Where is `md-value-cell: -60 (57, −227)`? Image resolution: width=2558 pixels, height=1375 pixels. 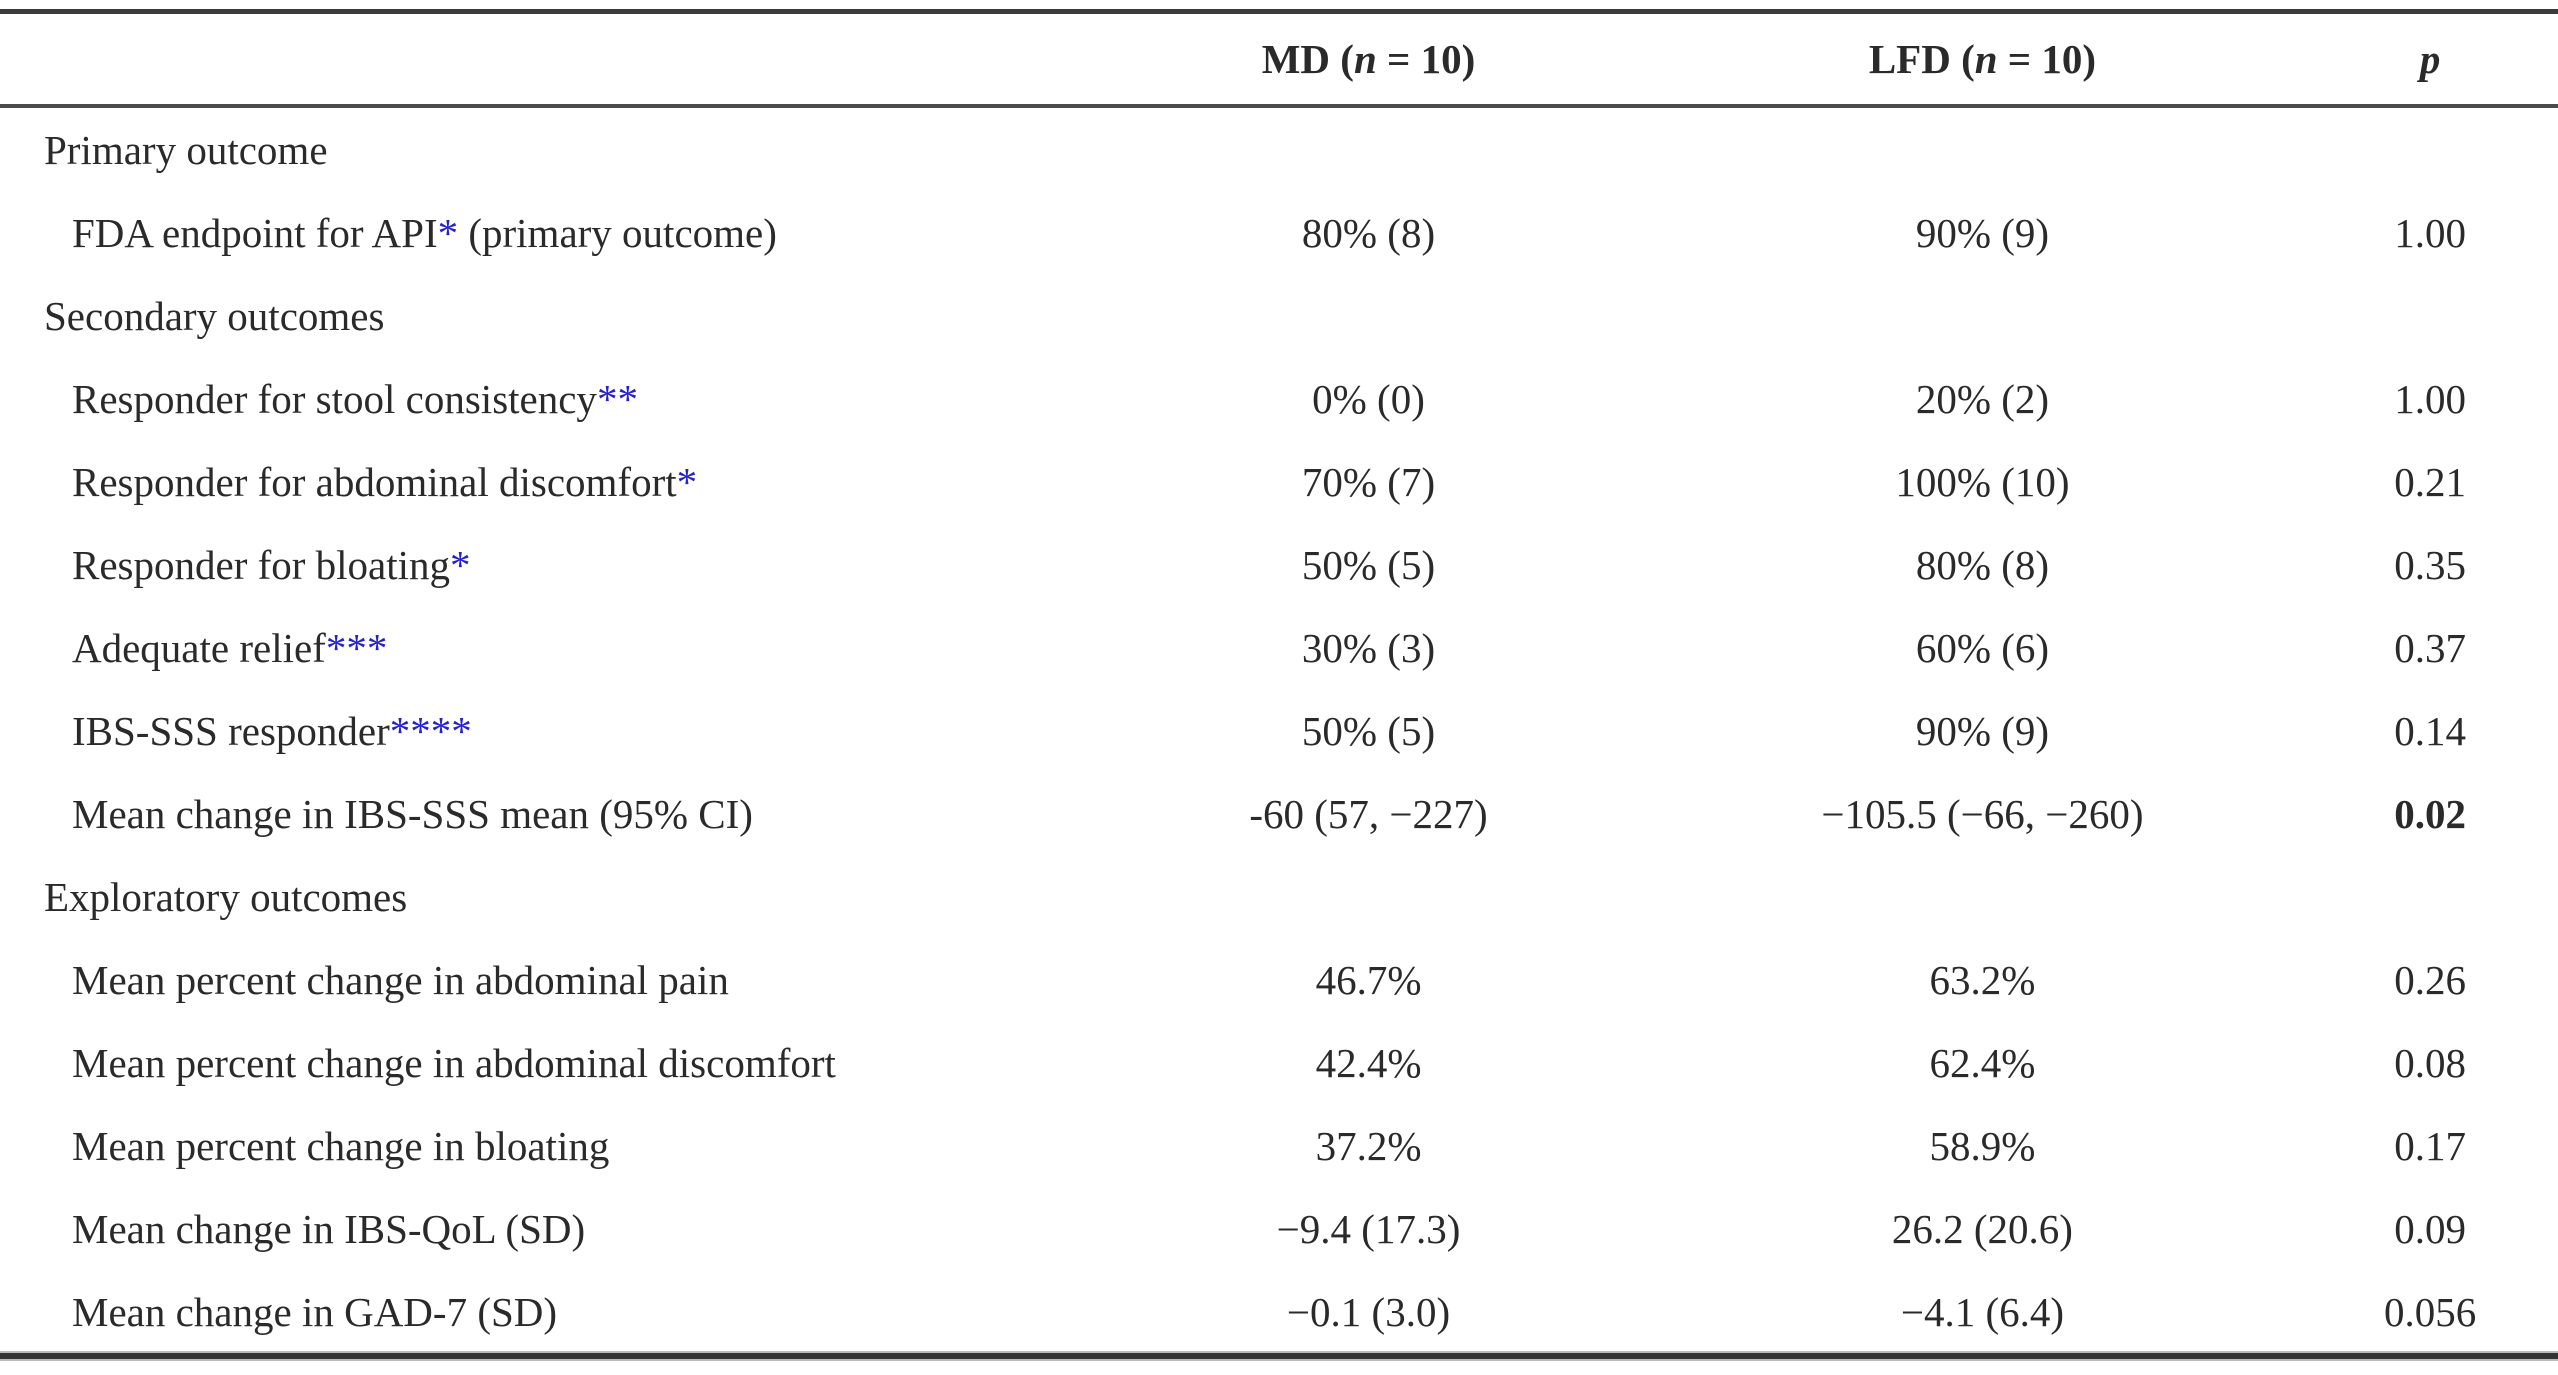 md-value-cell: -60 (57, −227) is located at coordinates (1368, 813).